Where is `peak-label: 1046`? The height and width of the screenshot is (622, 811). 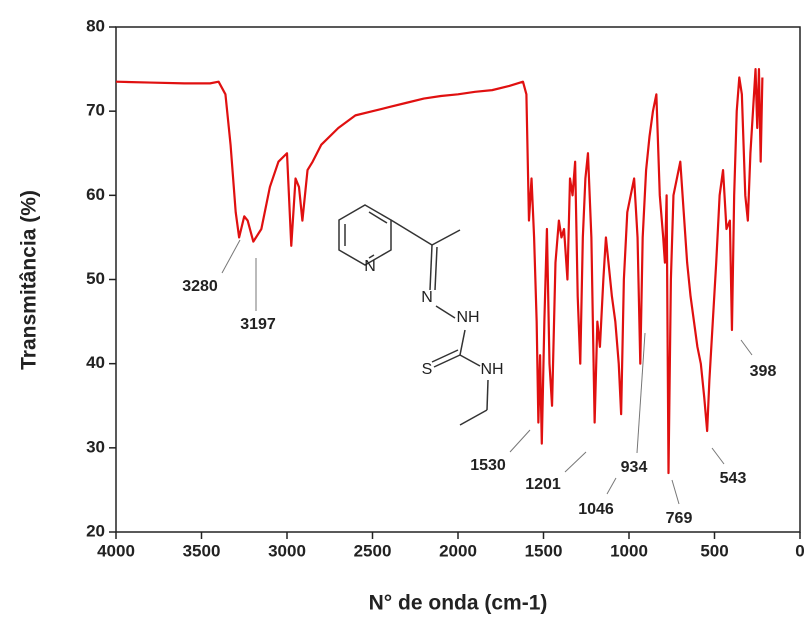
peak-label: 1046 is located at coordinates (596, 509).